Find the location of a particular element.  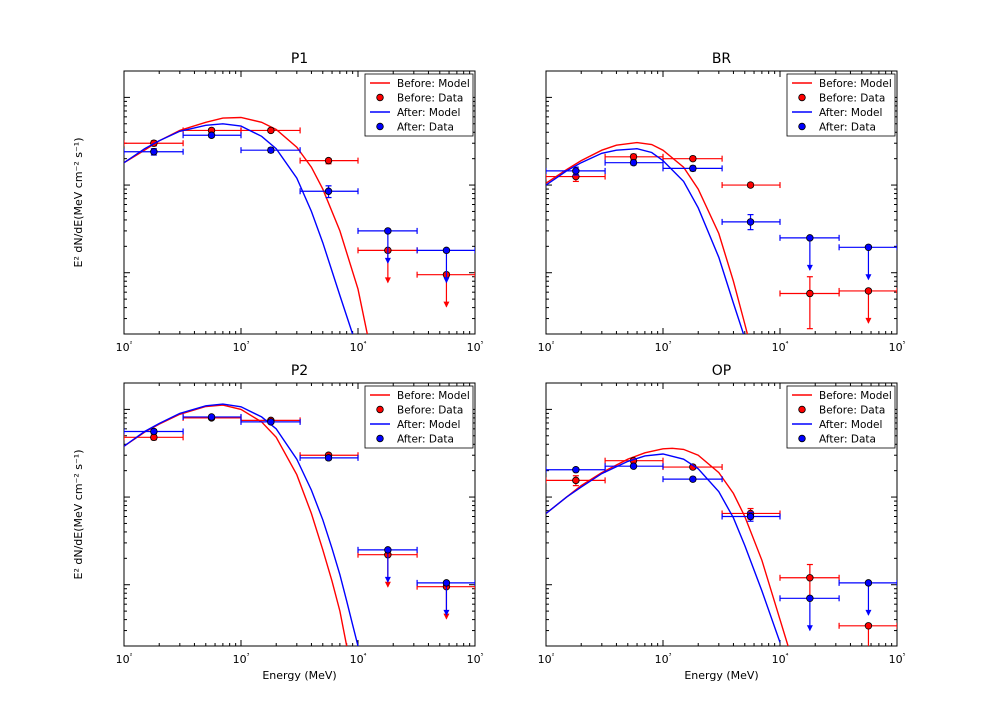

y-tick-label: 10-⁵ is located at coordinates (522, 1).